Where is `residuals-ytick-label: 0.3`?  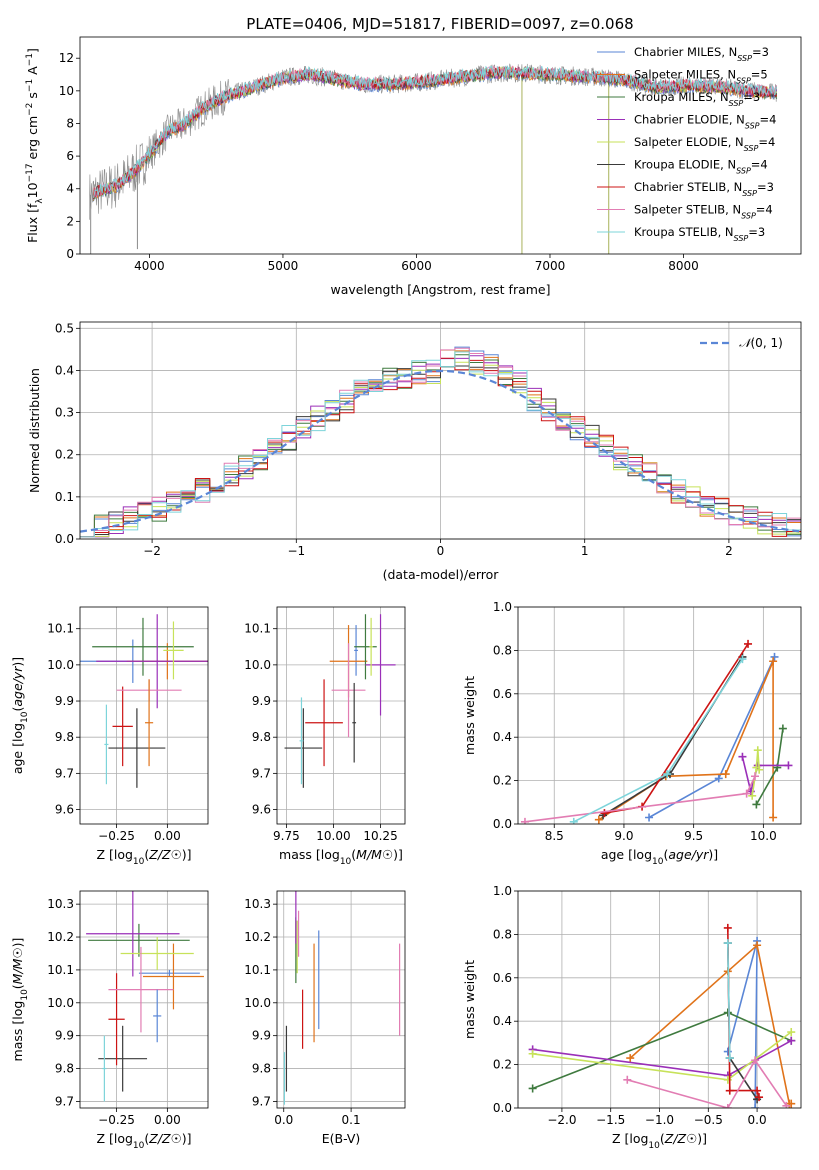
residuals-ytick-label: 0.3 is located at coordinates (64, 413).